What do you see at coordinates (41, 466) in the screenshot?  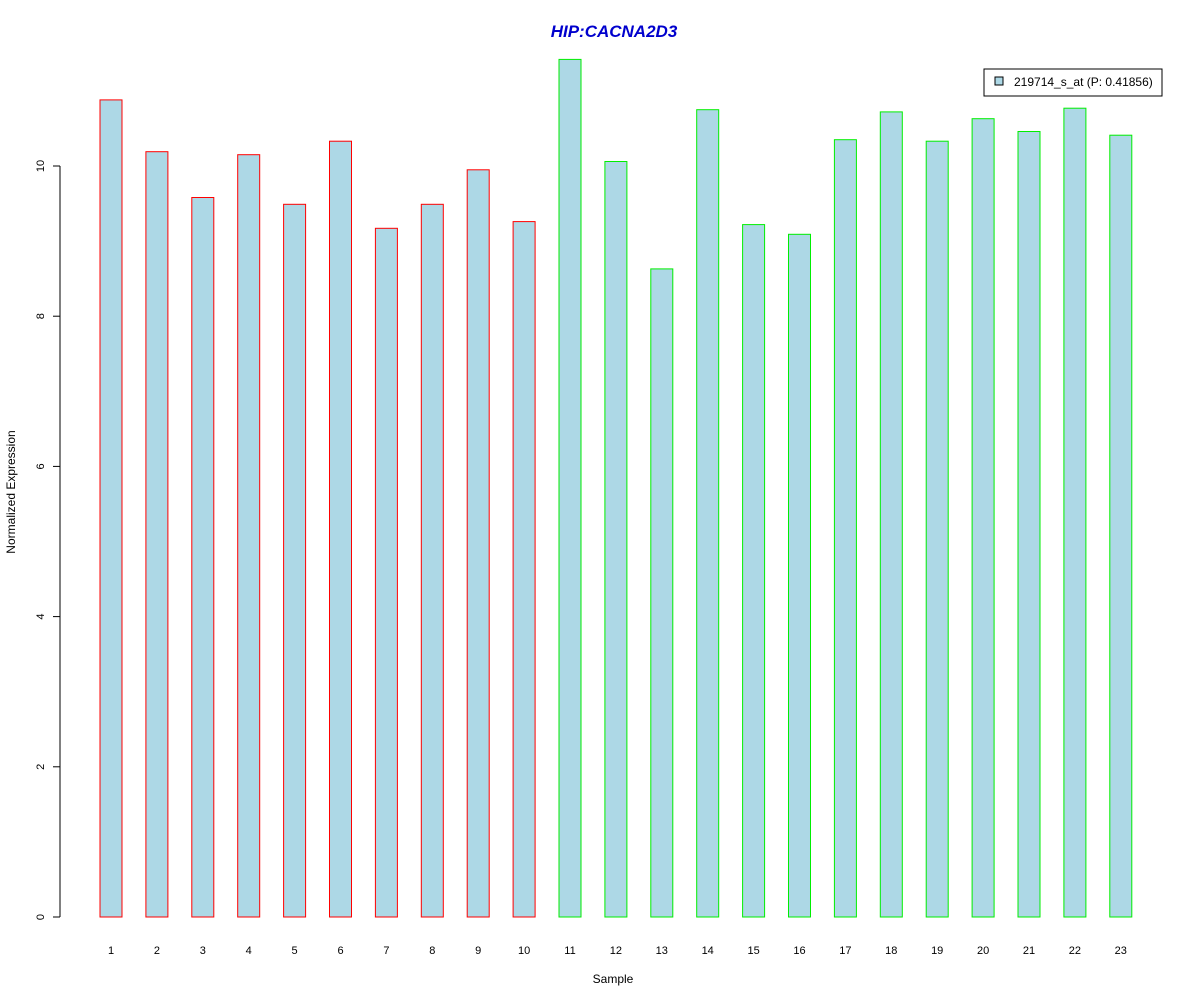 I see `y-tick-label: 6` at bounding box center [41, 466].